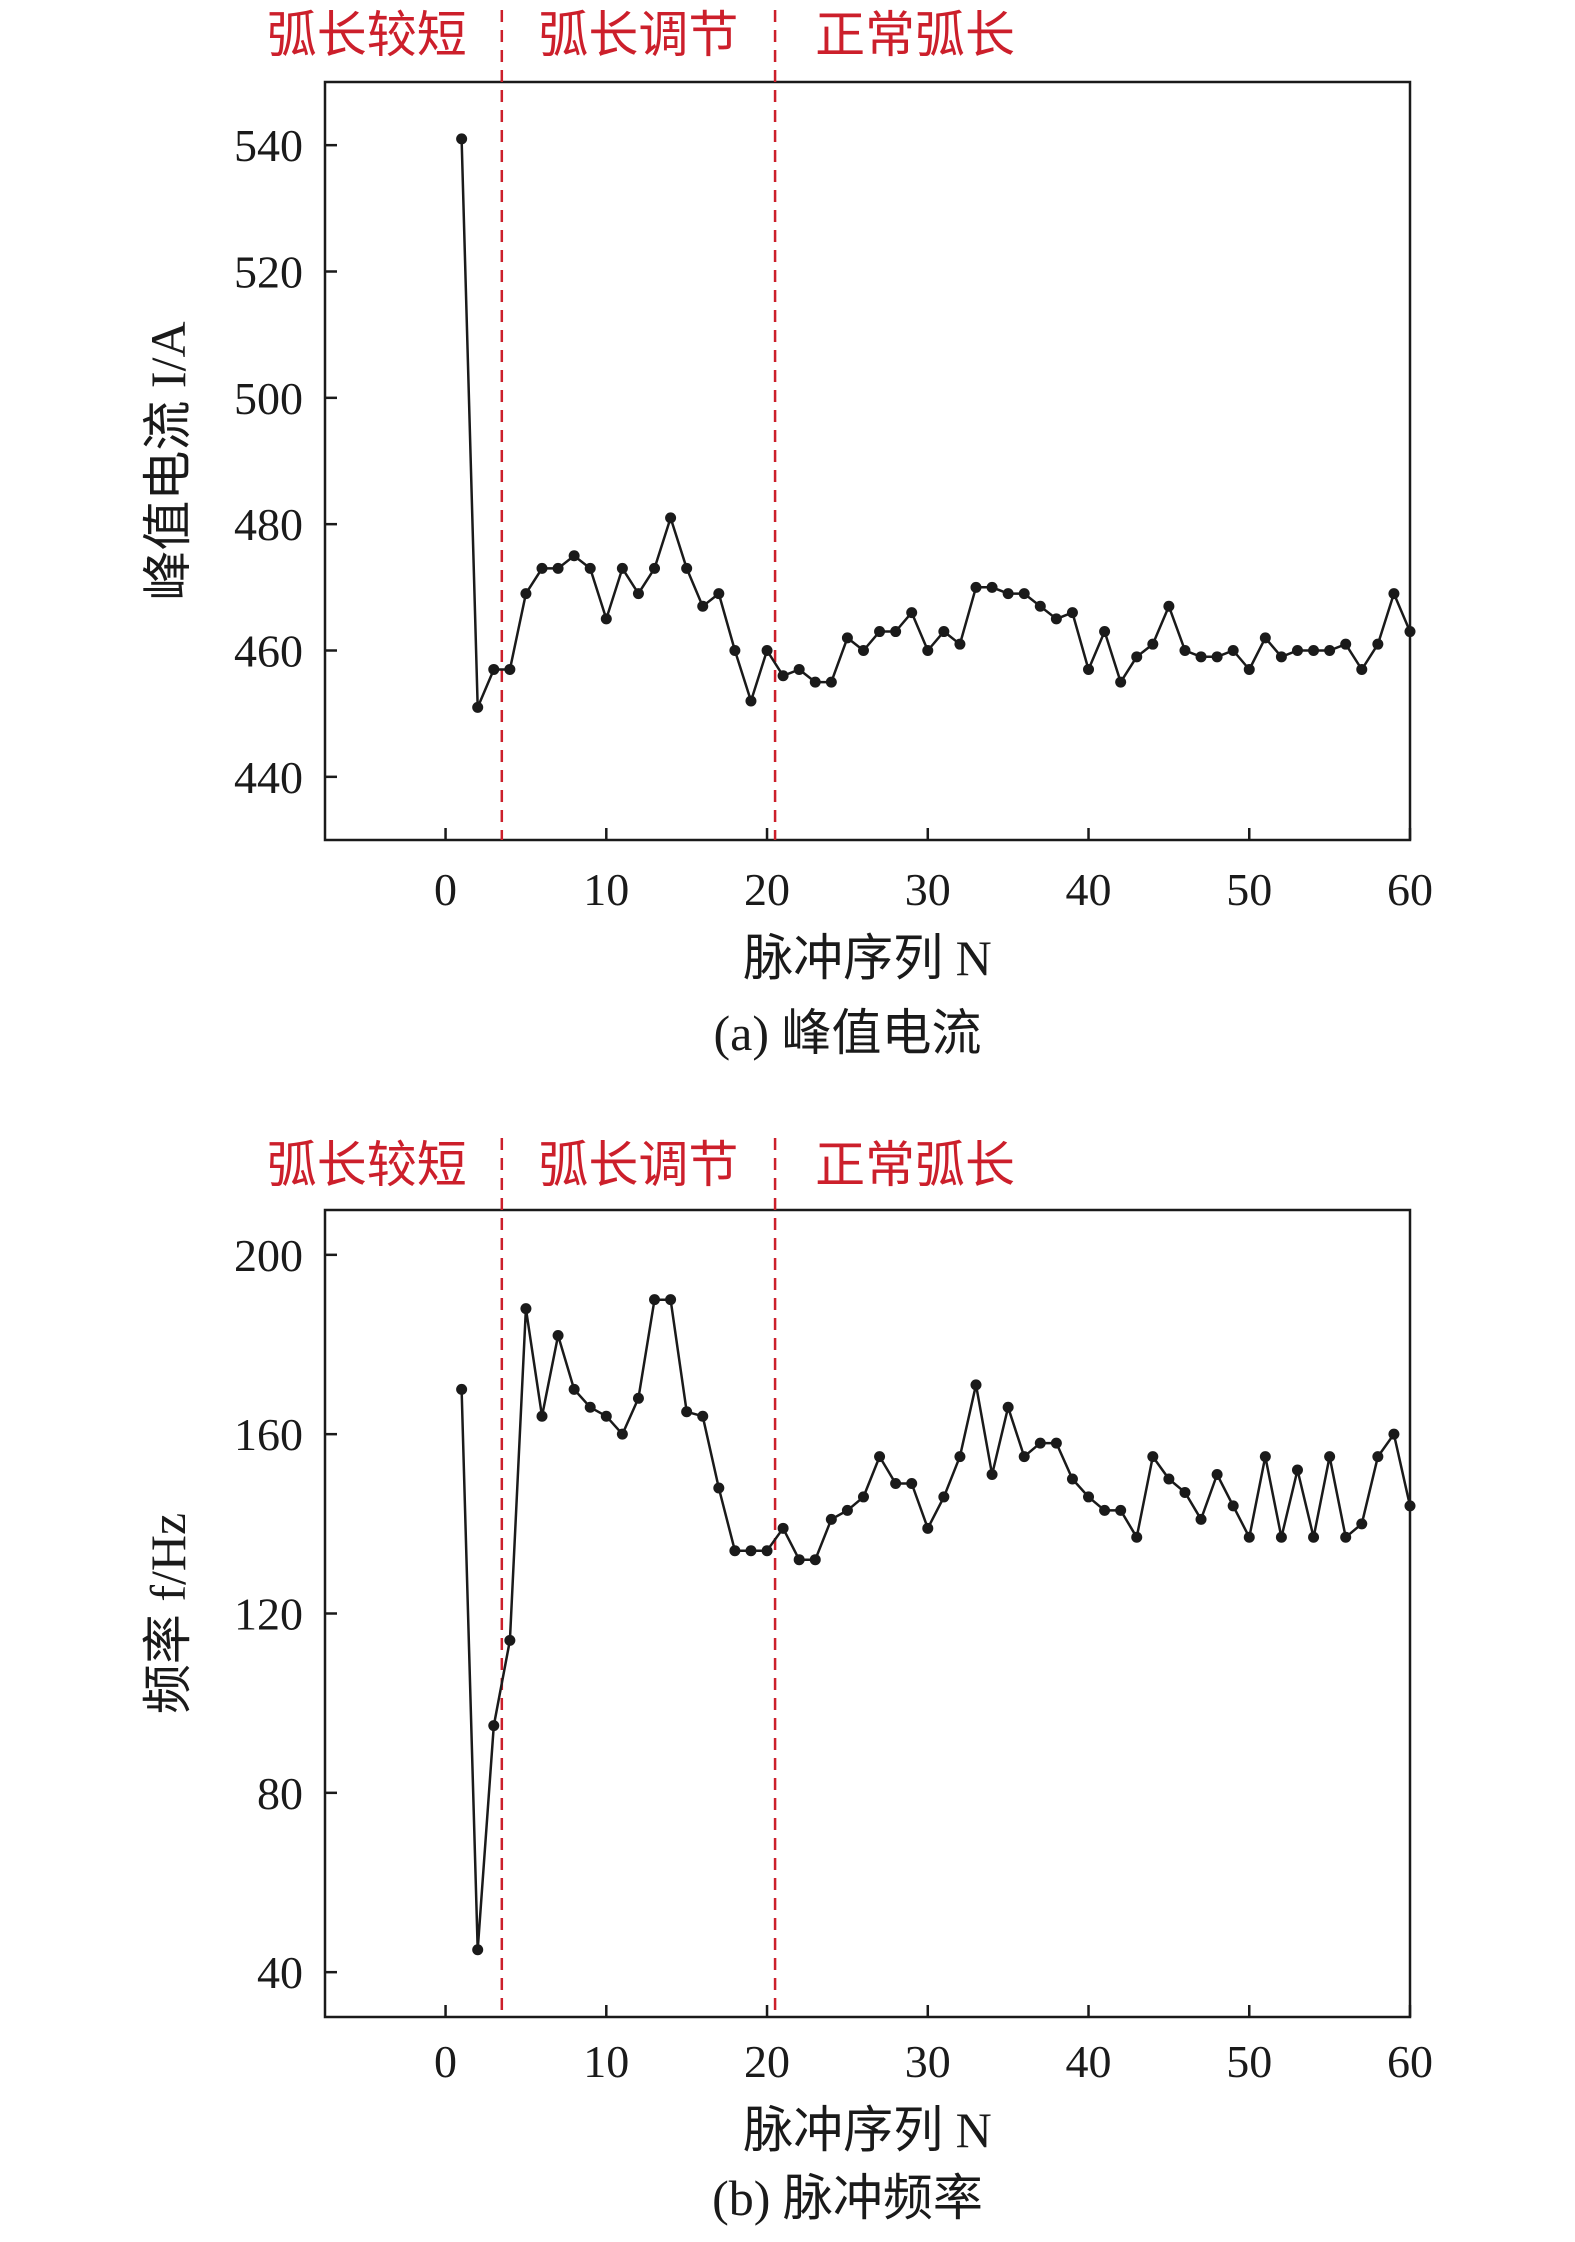 The height and width of the screenshot is (2242, 1575). I want to click on y-tick-label: 520, so click(268, 272).